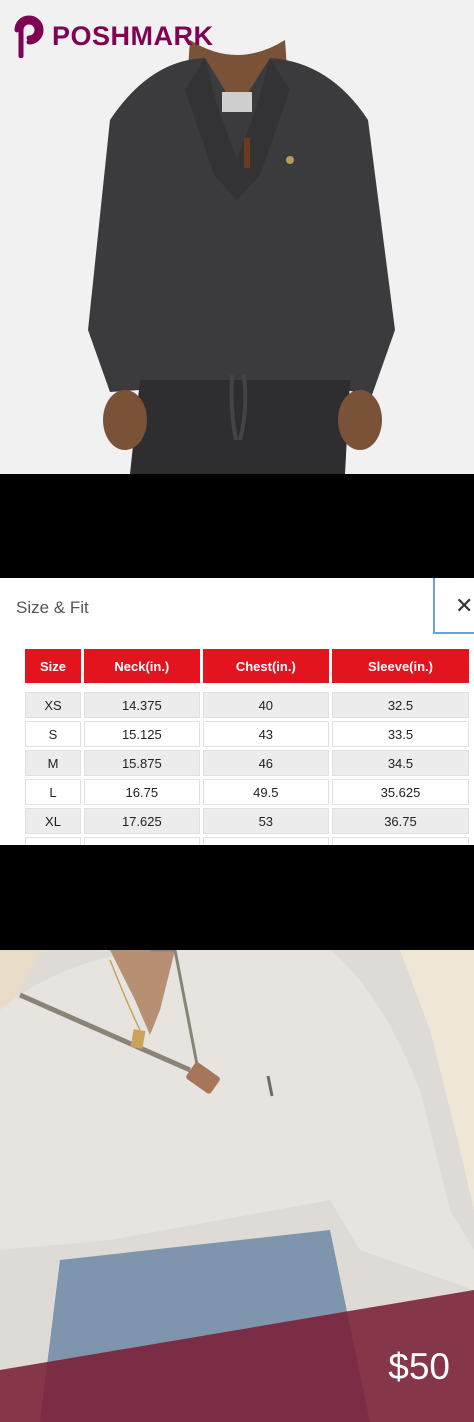 The width and height of the screenshot is (474, 1422). What do you see at coordinates (53, 821) in the screenshot?
I see `table-cell: XL` at bounding box center [53, 821].